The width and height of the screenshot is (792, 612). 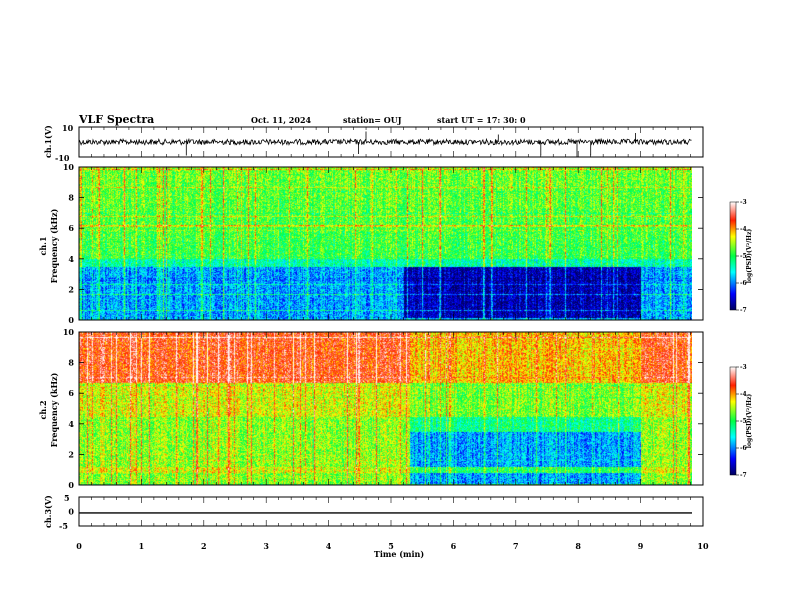 I want to click on ch1-ytick-bottom: -10, so click(x=62, y=158).